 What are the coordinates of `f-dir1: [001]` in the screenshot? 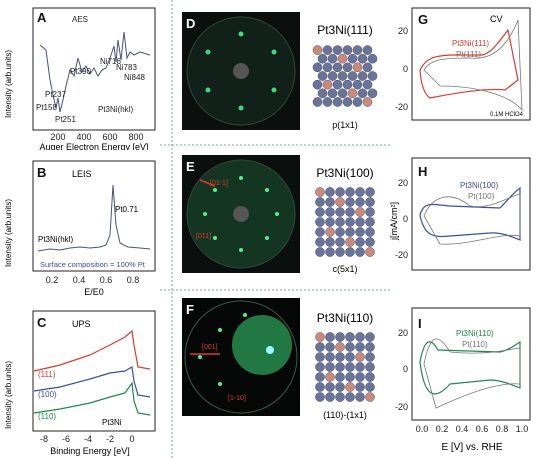 It's located at (210, 347).